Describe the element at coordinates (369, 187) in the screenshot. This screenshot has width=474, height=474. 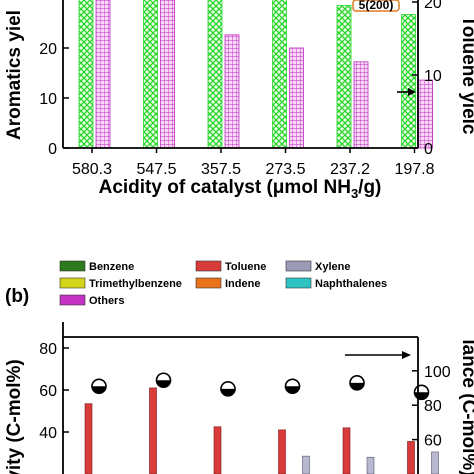
I see `x-axis-title-tail: /g)` at that location.